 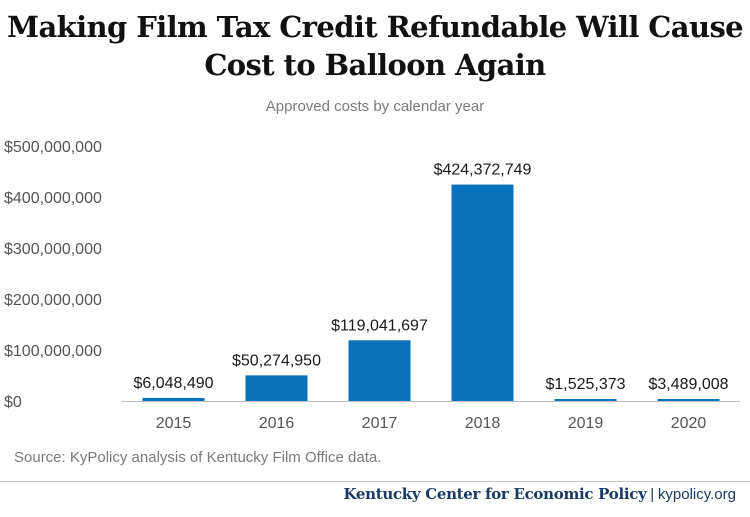 What do you see at coordinates (53, 198) in the screenshot?
I see `y-tick-label: $400,000,000` at bounding box center [53, 198].